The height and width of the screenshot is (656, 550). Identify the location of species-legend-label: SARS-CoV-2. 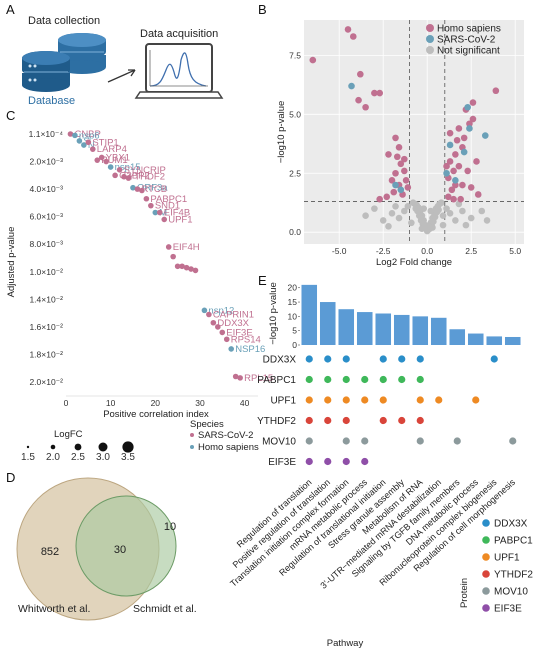
(225, 435).